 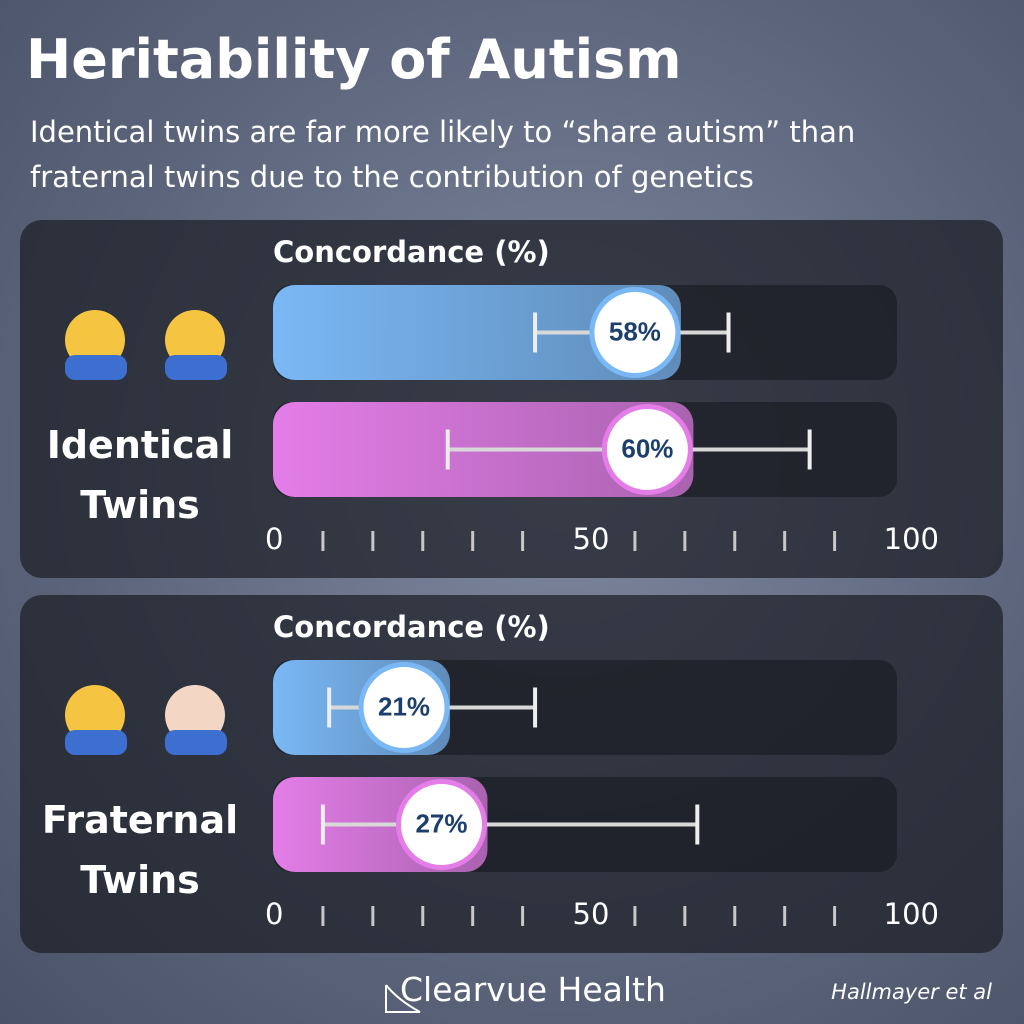 I want to click on bar, so click(x=477, y=332).